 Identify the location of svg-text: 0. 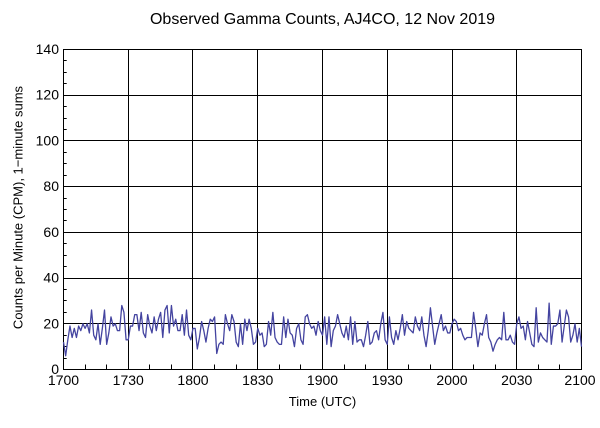
(55, 369).